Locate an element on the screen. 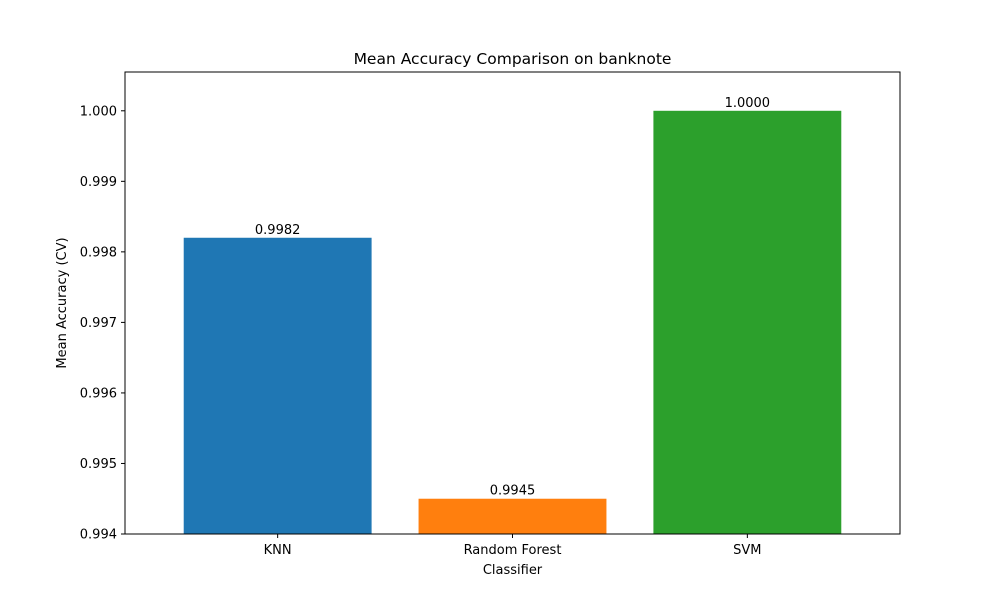 This screenshot has width=1000, height=600. y-axis: 0.994 0.995 0.996 0.997 0.998 0.999 1.000 is located at coordinates (102, 323).